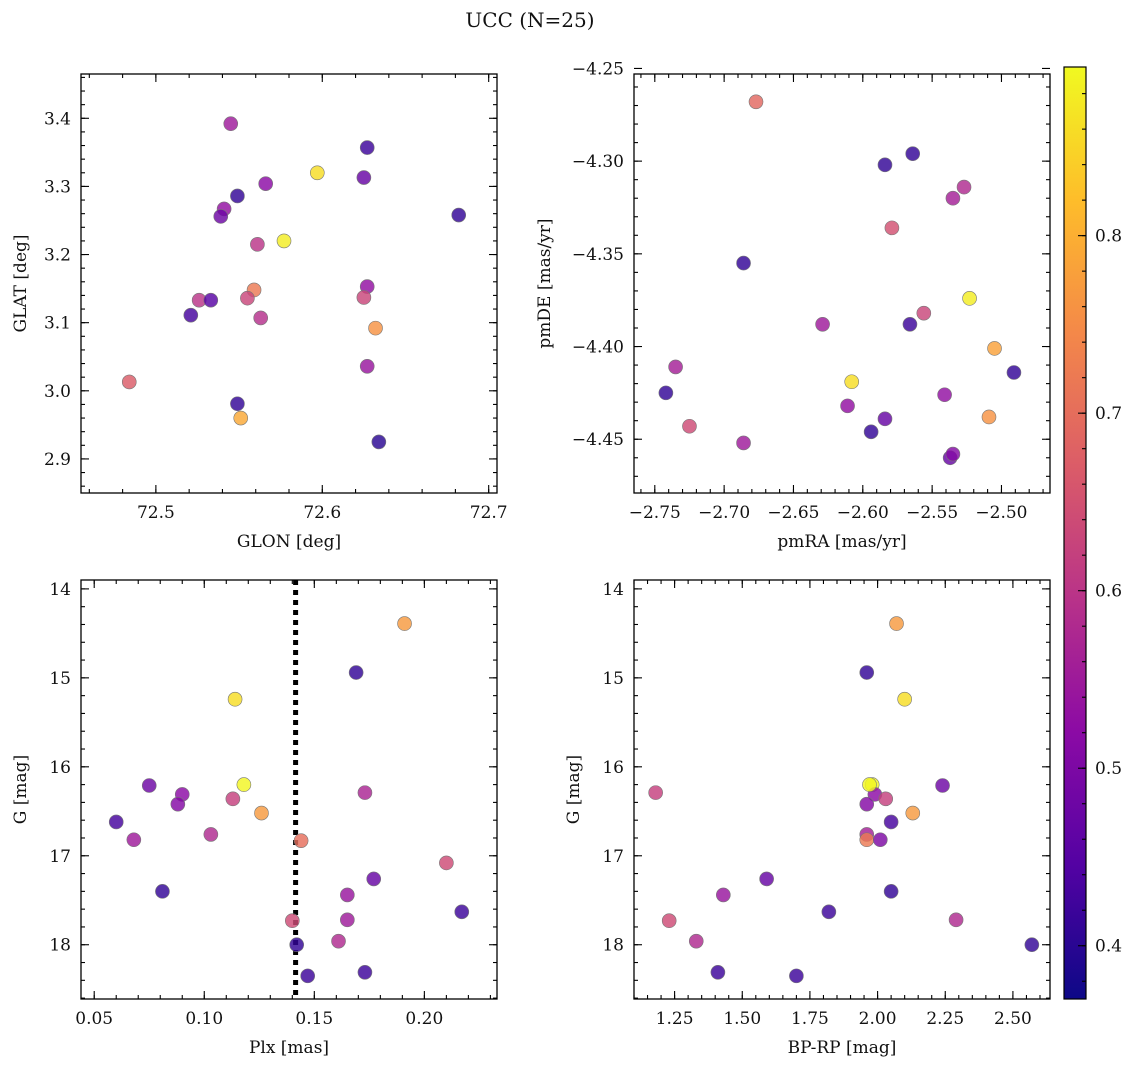 The height and width of the screenshot is (1067, 1136). What do you see at coordinates (1108, 947) in the screenshot?
I see `colorbar-tick-label: 0.4` at bounding box center [1108, 947].